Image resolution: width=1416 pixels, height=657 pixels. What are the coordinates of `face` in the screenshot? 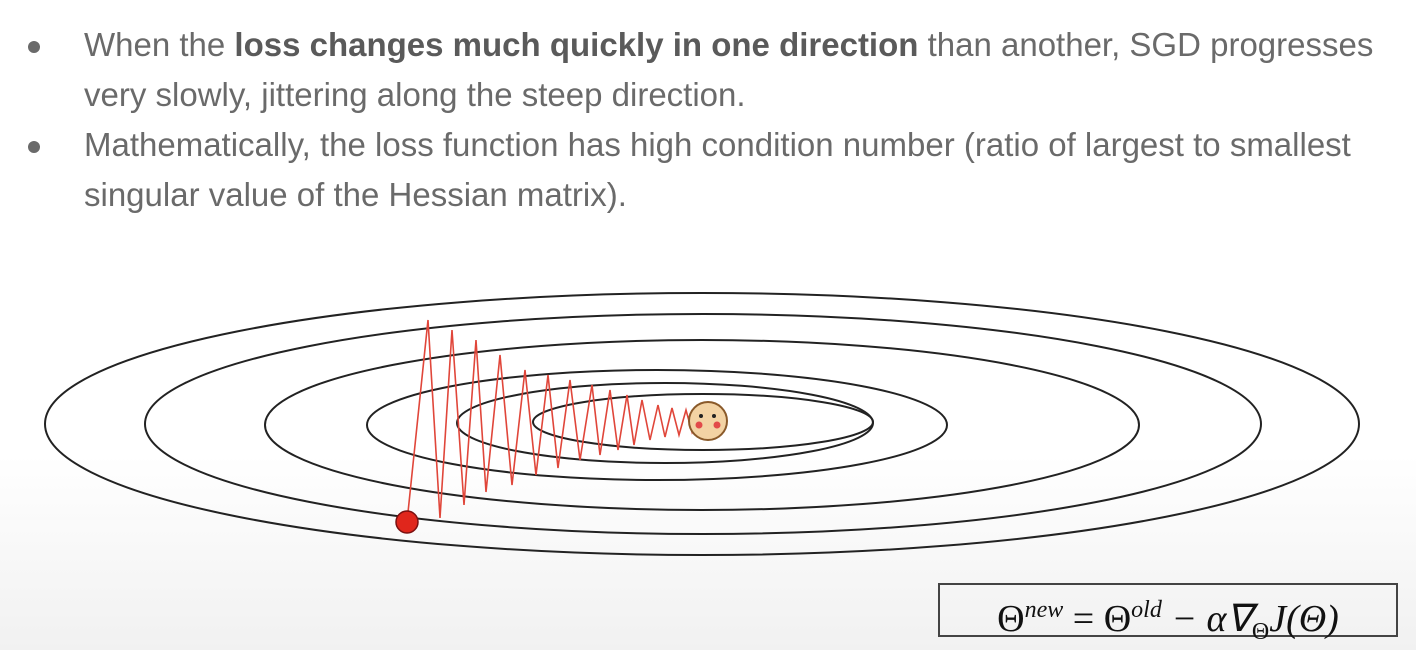 It's located at (708, 421).